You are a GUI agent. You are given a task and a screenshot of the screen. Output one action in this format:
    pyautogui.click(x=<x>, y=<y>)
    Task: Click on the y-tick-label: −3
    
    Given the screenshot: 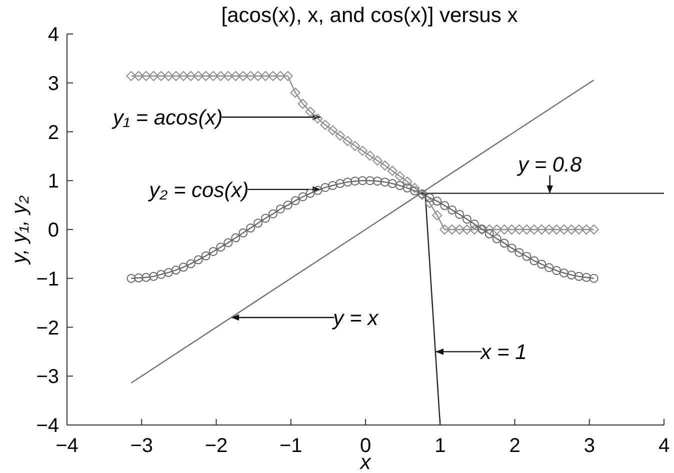 What is the action you would take?
    pyautogui.click(x=47, y=377)
    